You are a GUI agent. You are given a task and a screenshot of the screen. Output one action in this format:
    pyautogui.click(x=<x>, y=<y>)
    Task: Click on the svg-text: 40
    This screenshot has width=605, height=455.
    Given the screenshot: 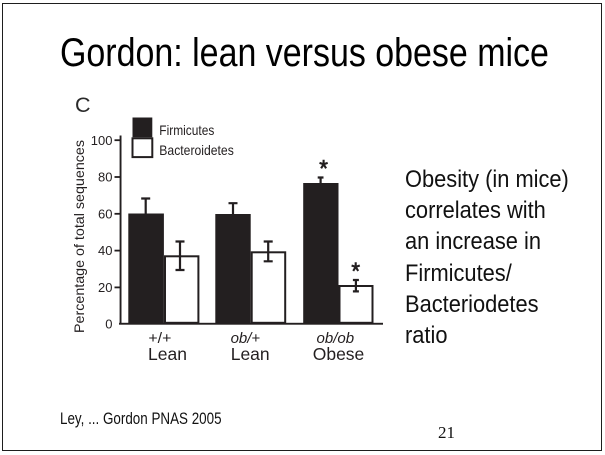 What is the action you would take?
    pyautogui.click(x=105, y=250)
    